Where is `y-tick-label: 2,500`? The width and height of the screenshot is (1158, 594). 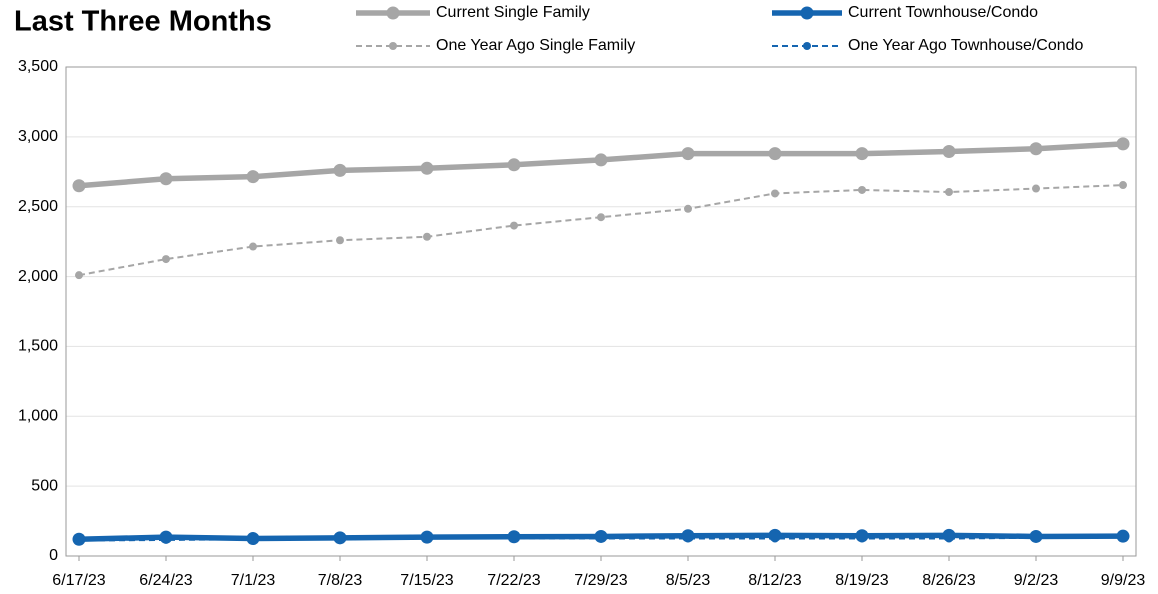 y-tick-label: 2,500 is located at coordinates (38, 206).